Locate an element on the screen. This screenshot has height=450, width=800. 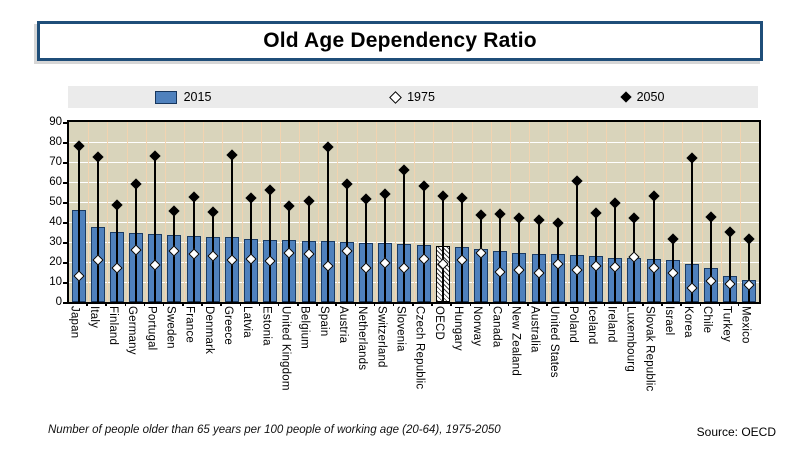
y-tick-label: 90 is located at coordinates (55, 122).